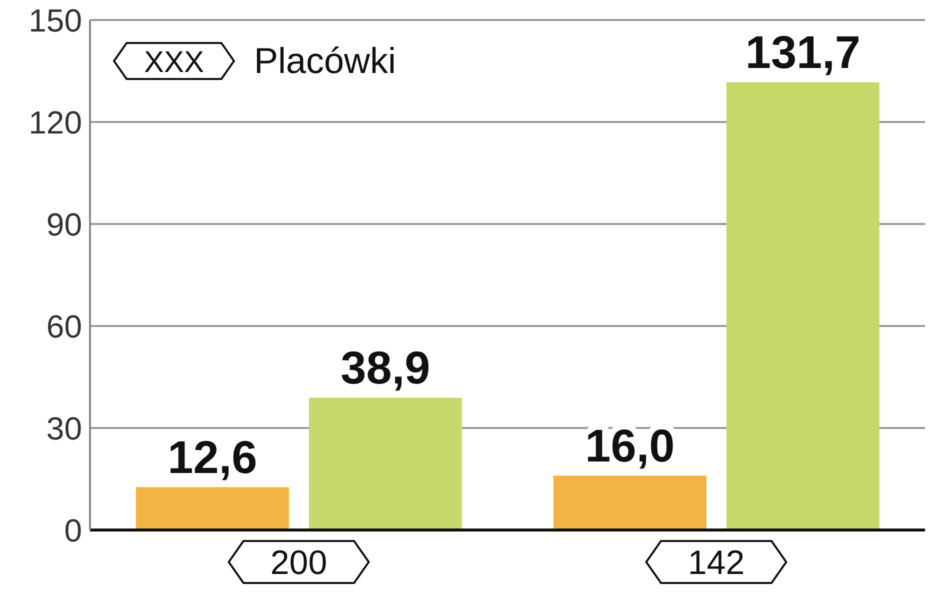 Image resolution: width=948 pixels, height=593 pixels. Describe the element at coordinates (73, 530) in the screenshot. I see `y-tick-label: 0` at that location.